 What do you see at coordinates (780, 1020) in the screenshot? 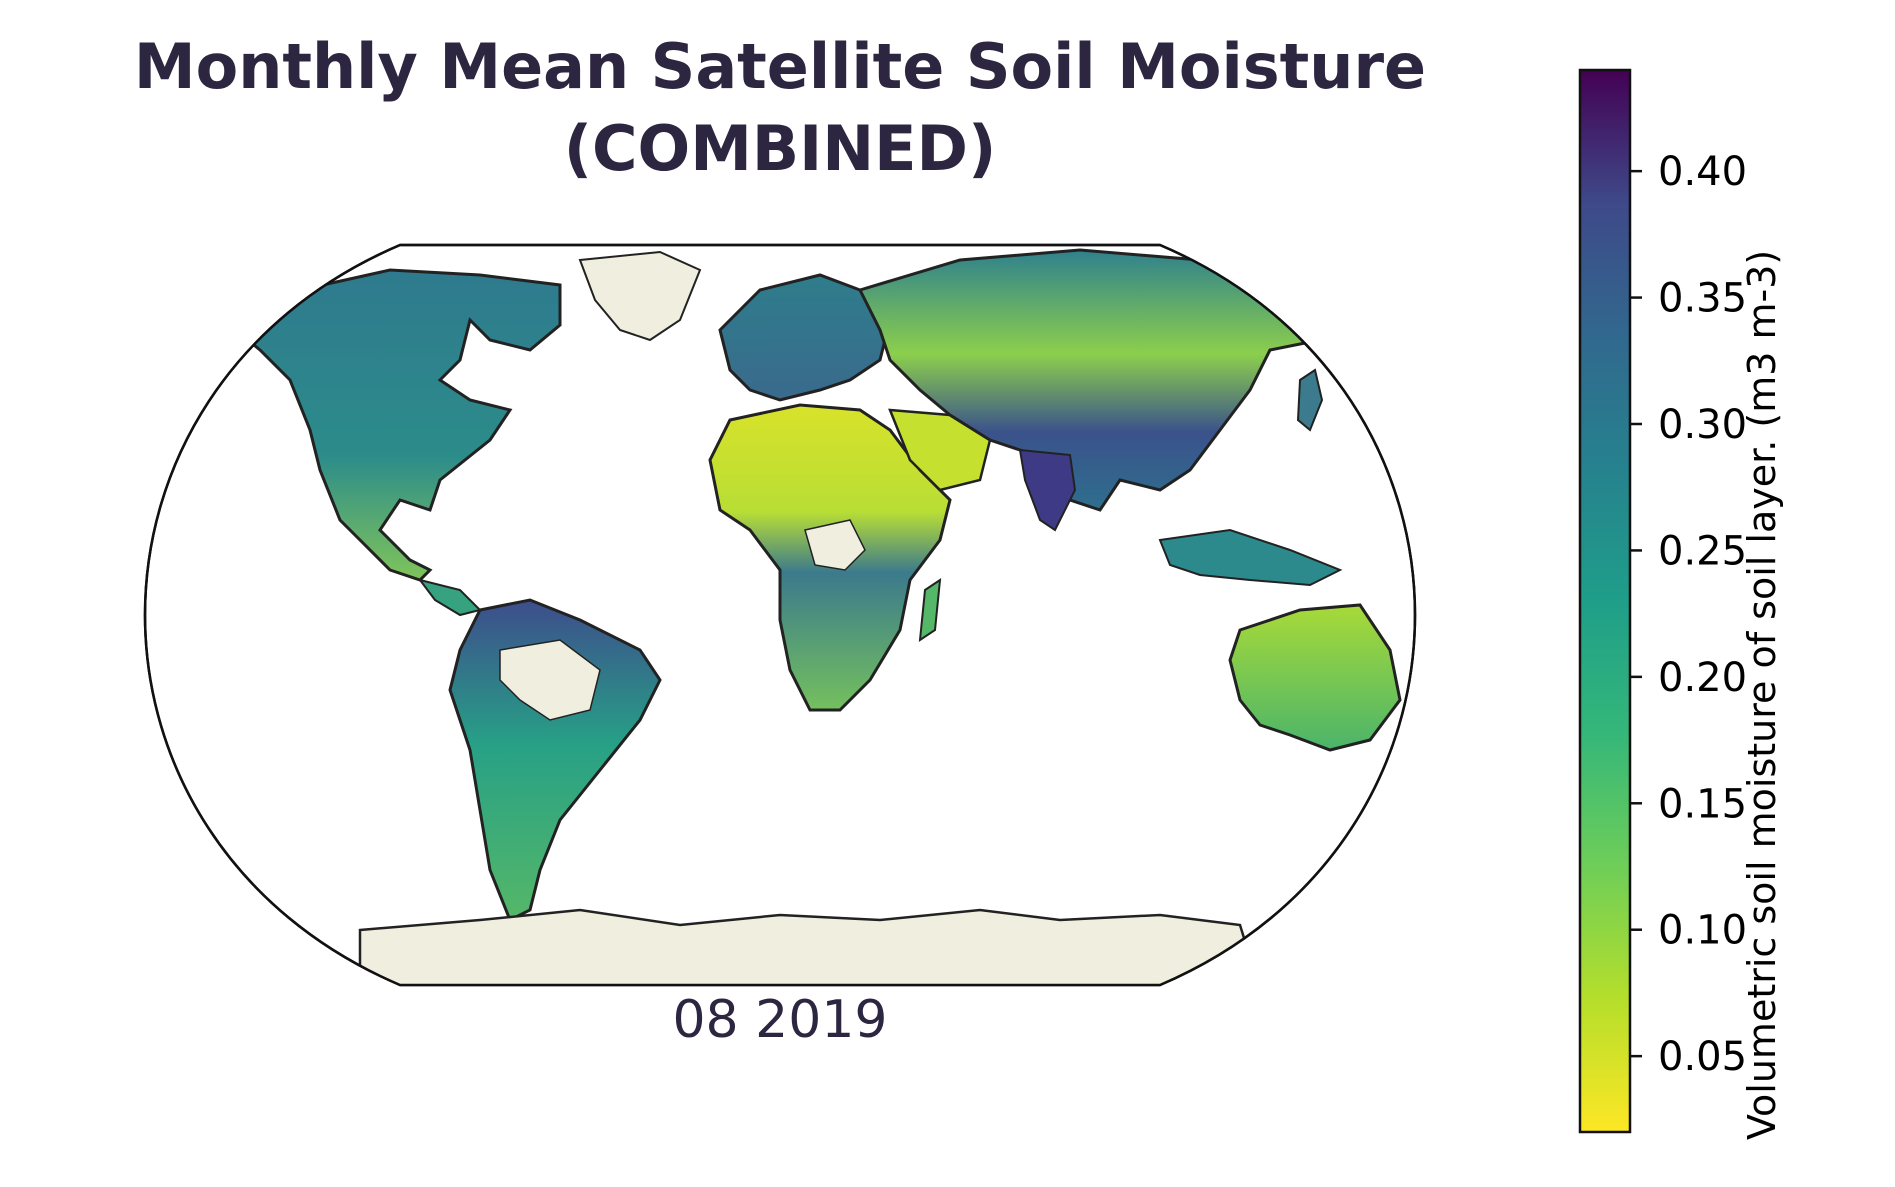
I see `date-label: 08 2019` at bounding box center [780, 1020].